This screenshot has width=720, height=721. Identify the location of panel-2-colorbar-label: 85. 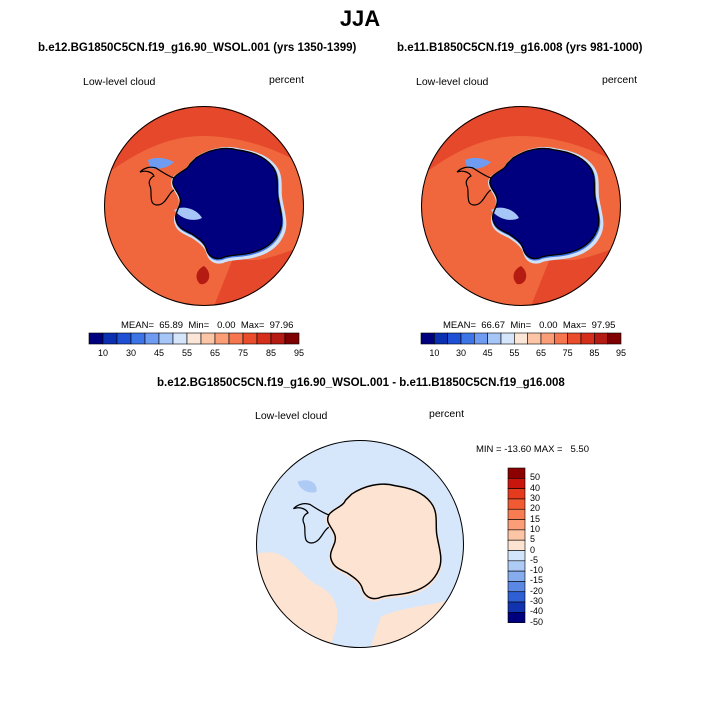
(594, 353).